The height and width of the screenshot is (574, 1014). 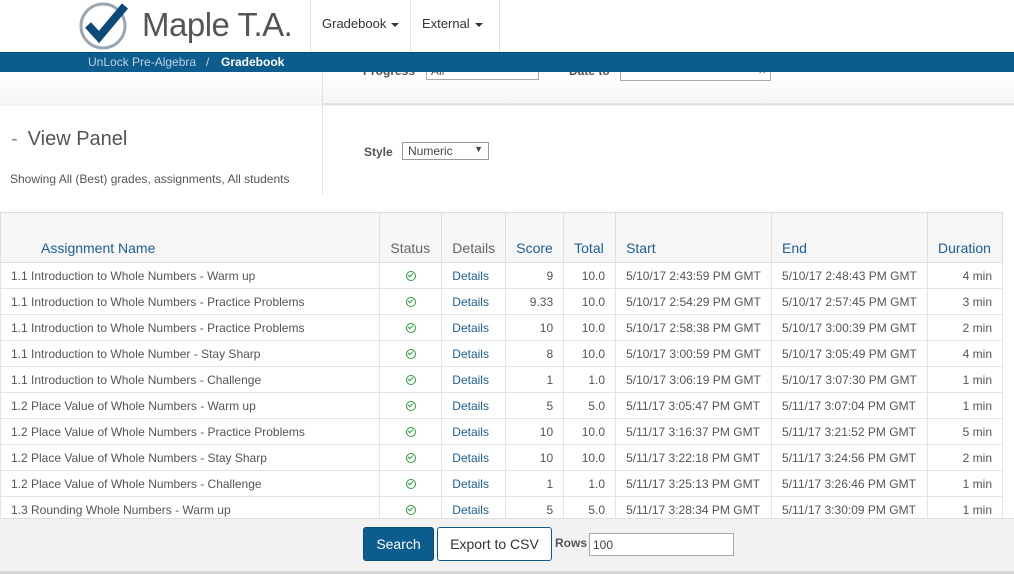 I want to click on col-assignment-name: Assignment Name, so click(x=190, y=237).